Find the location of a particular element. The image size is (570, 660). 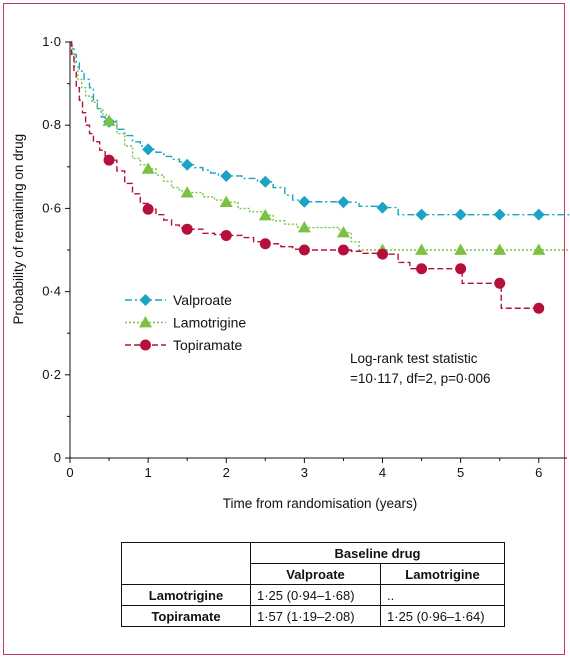

legend-label: Valproate is located at coordinates (202, 300).